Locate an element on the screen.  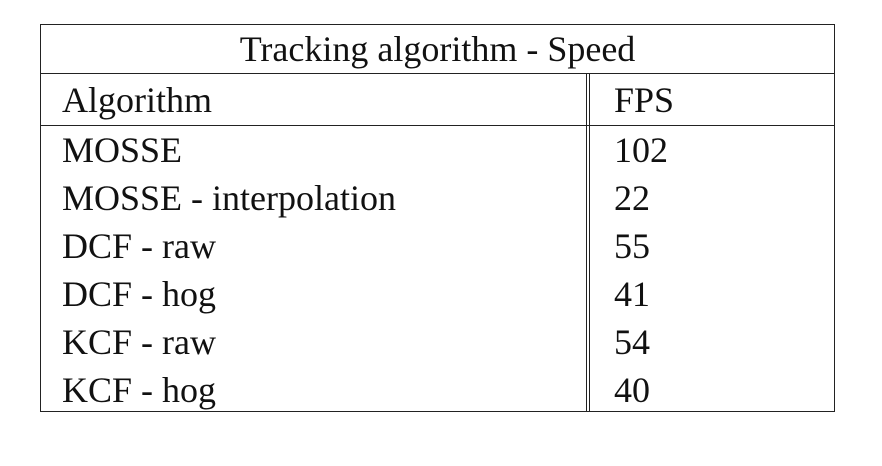
table-row: KCF - hog 40 is located at coordinates (437, 390).